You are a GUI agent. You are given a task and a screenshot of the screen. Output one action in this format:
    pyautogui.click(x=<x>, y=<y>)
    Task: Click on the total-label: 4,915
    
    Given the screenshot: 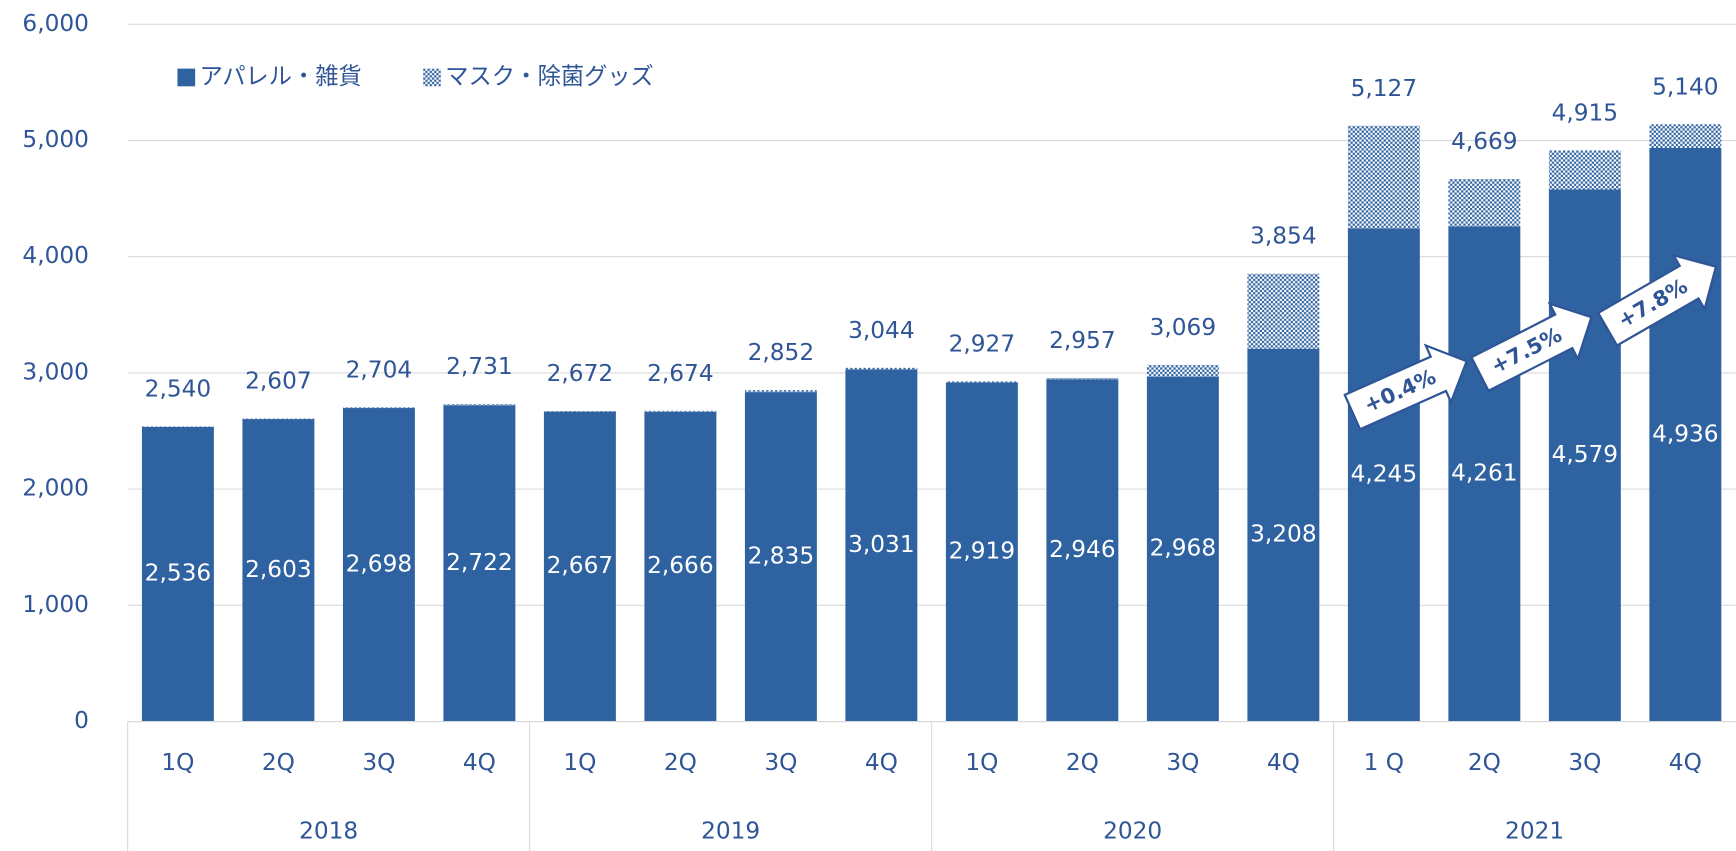 What is the action you would take?
    pyautogui.click(x=1585, y=112)
    